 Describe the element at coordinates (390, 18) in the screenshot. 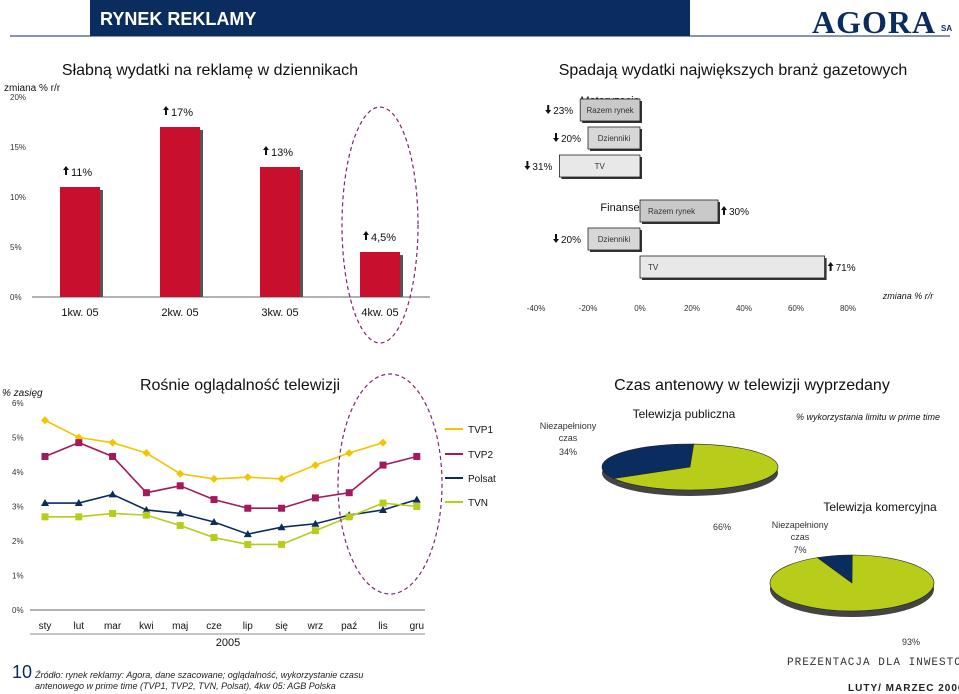

I see `header-bar` at that location.